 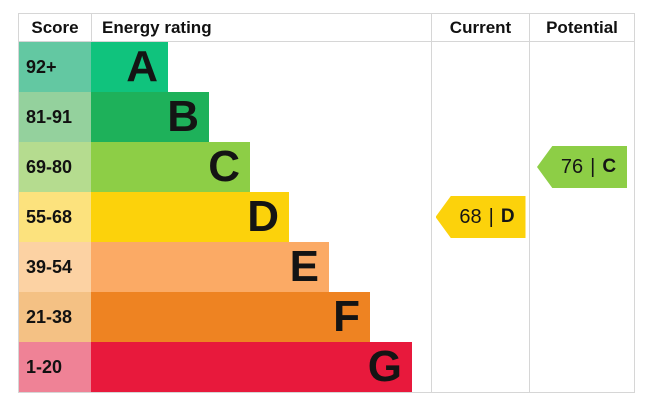 I want to click on score-range-label: 81-91, so click(x=49, y=116).